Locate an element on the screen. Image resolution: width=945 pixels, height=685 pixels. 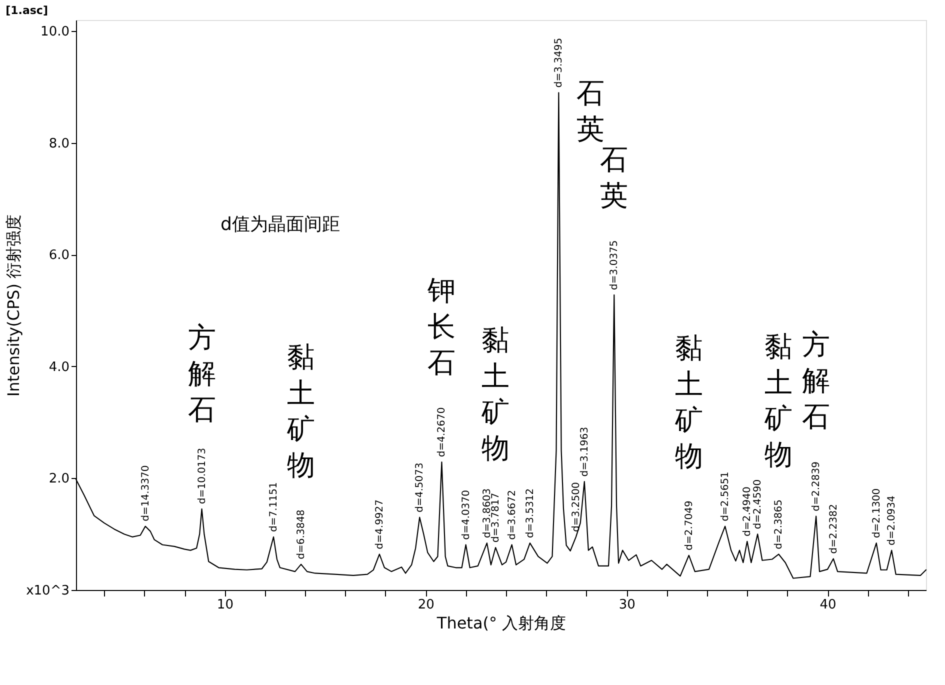
annotation: d=4.0370 is located at coordinates (466, 515).